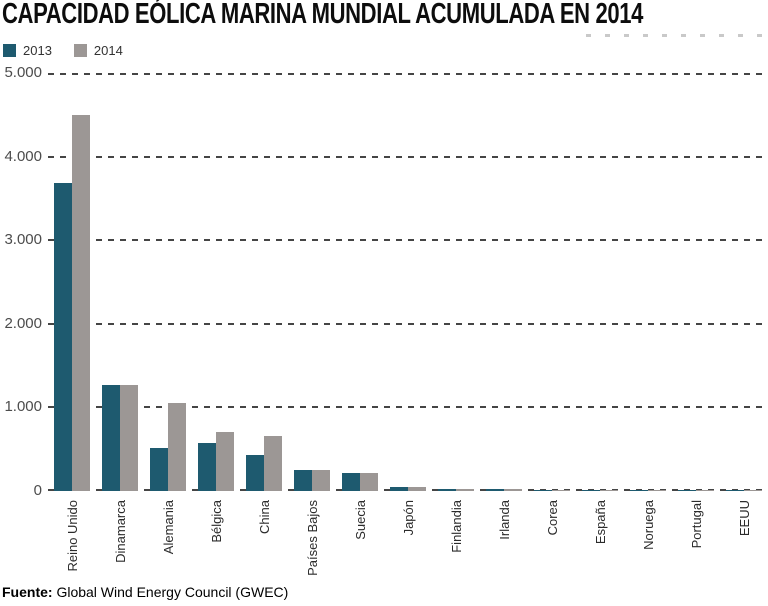 The image size is (768, 606). What do you see at coordinates (677, 35) in the screenshot?
I see `title-dotted-rule` at bounding box center [677, 35].